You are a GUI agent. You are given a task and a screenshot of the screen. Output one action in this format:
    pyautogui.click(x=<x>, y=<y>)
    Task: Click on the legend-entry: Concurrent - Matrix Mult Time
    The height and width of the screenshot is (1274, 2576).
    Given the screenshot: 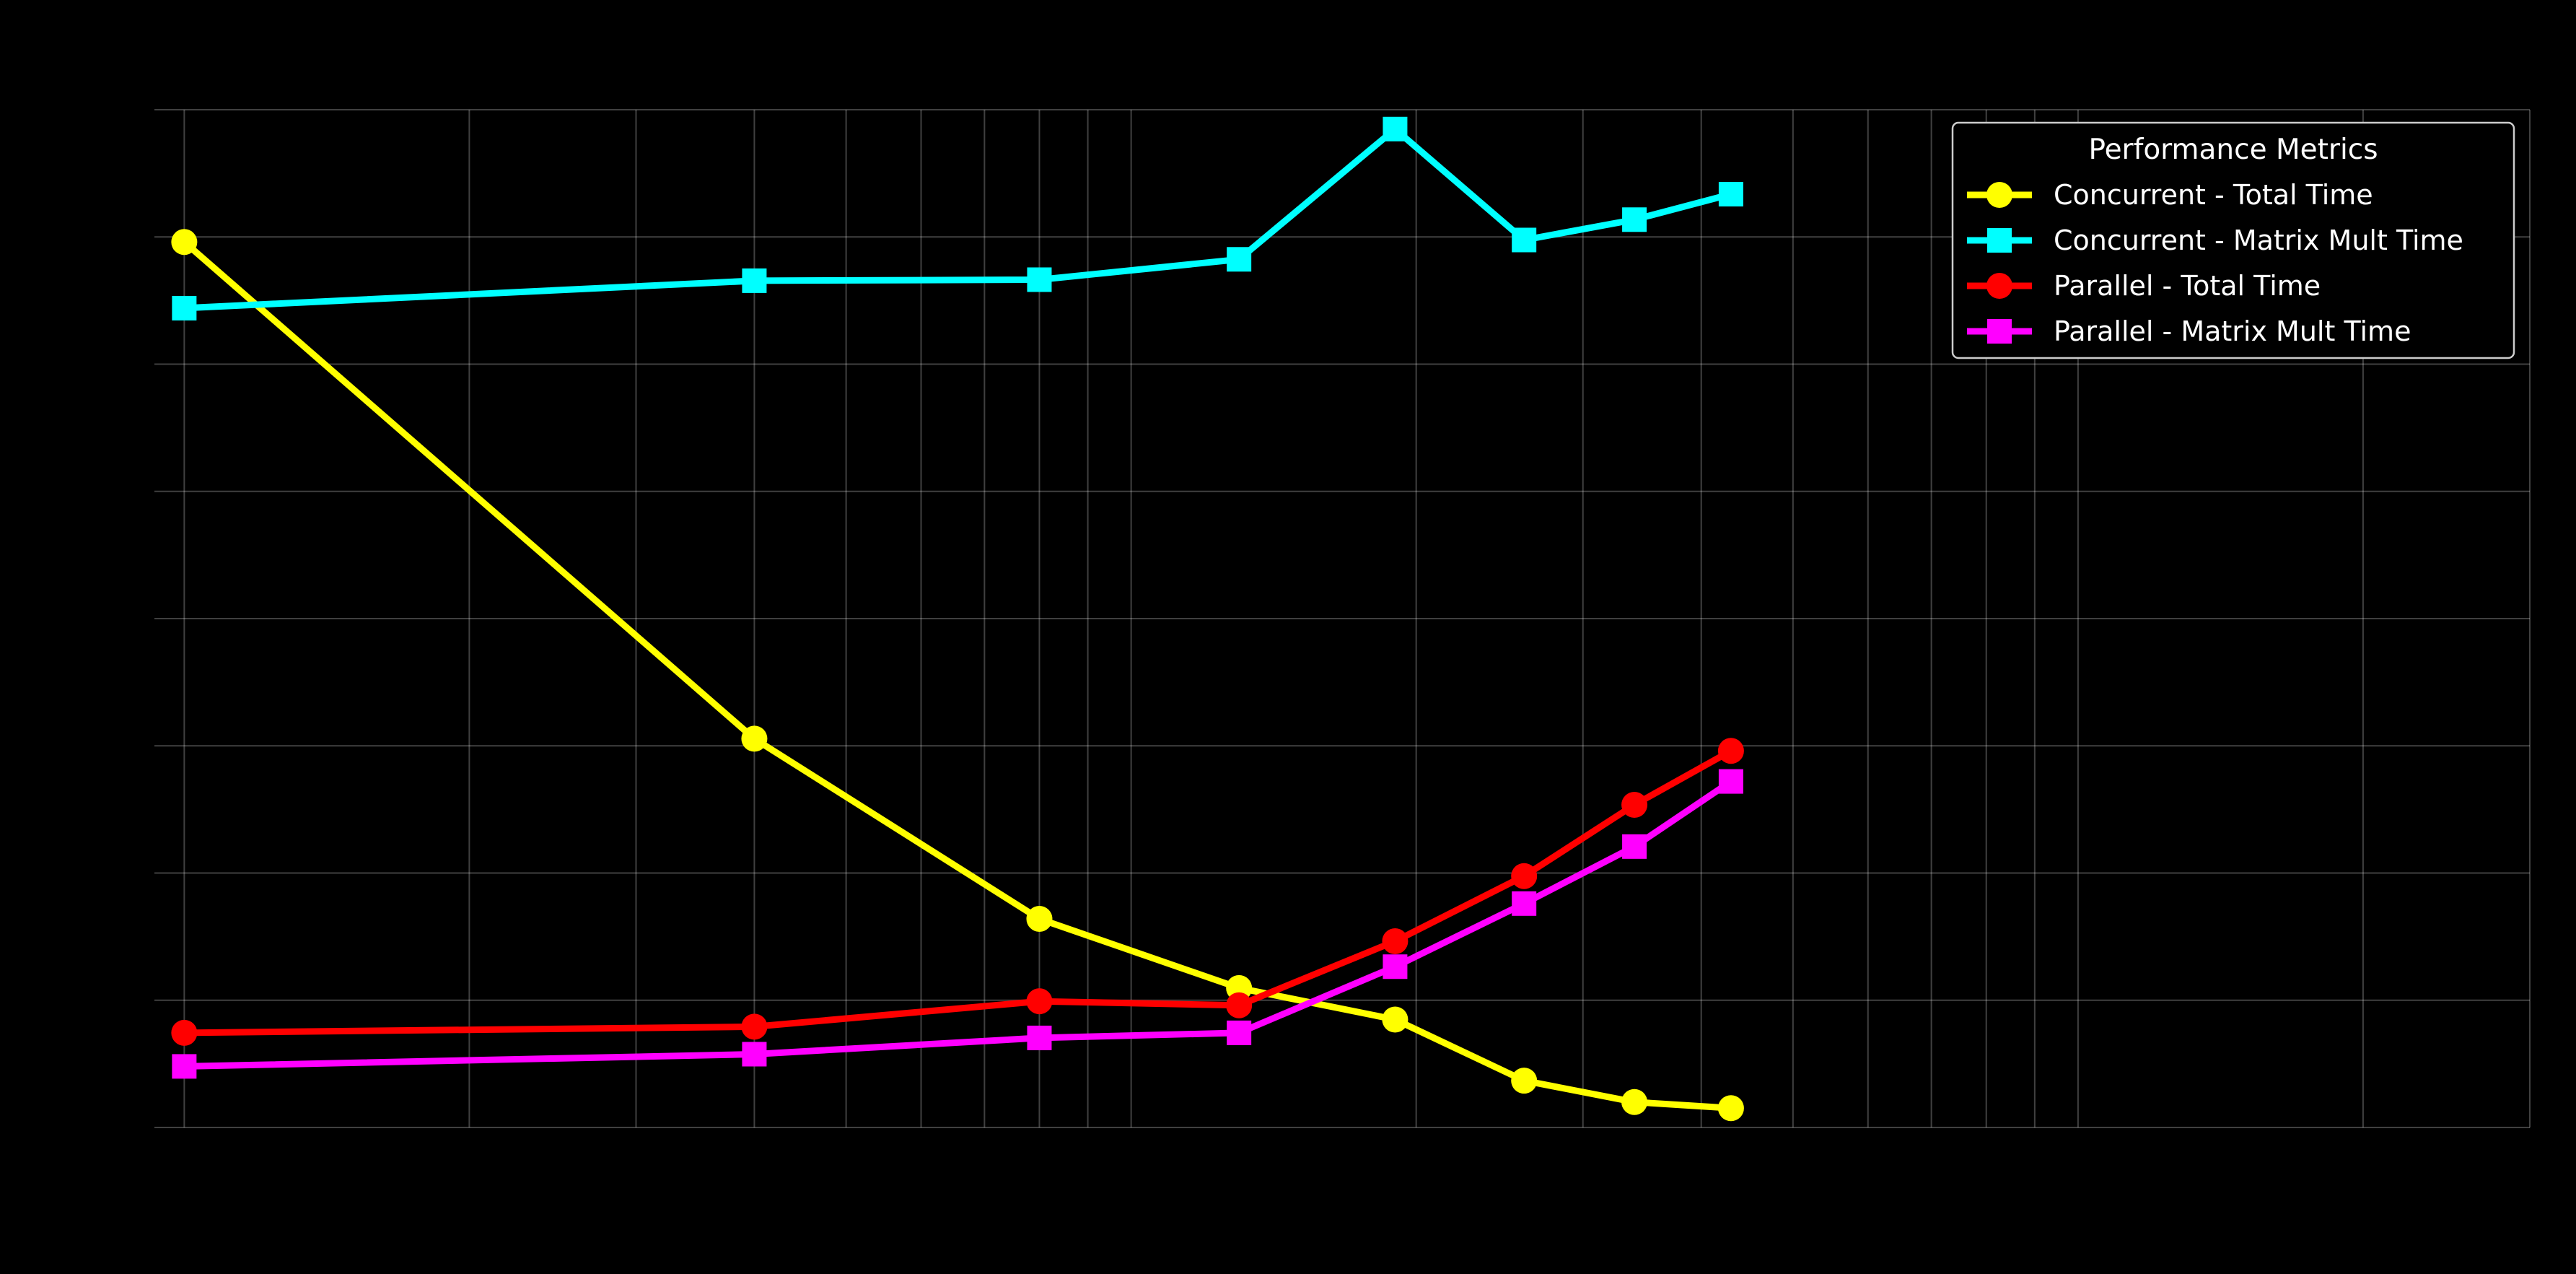 What is the action you would take?
    pyautogui.click(x=2215, y=240)
    